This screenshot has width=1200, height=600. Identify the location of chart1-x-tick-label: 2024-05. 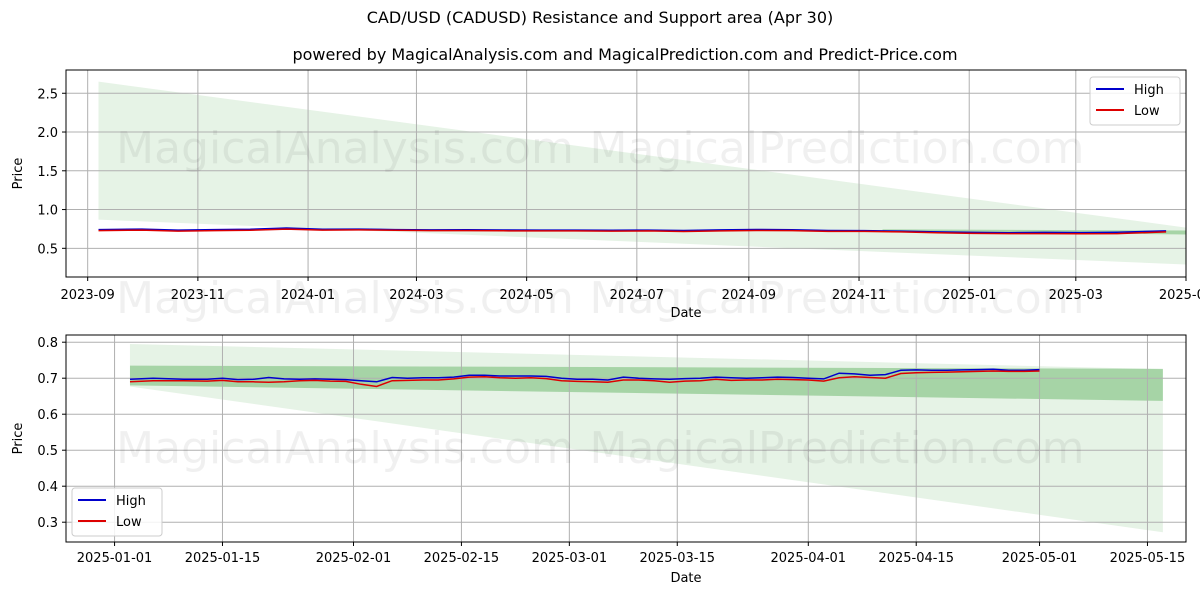
(526, 295).